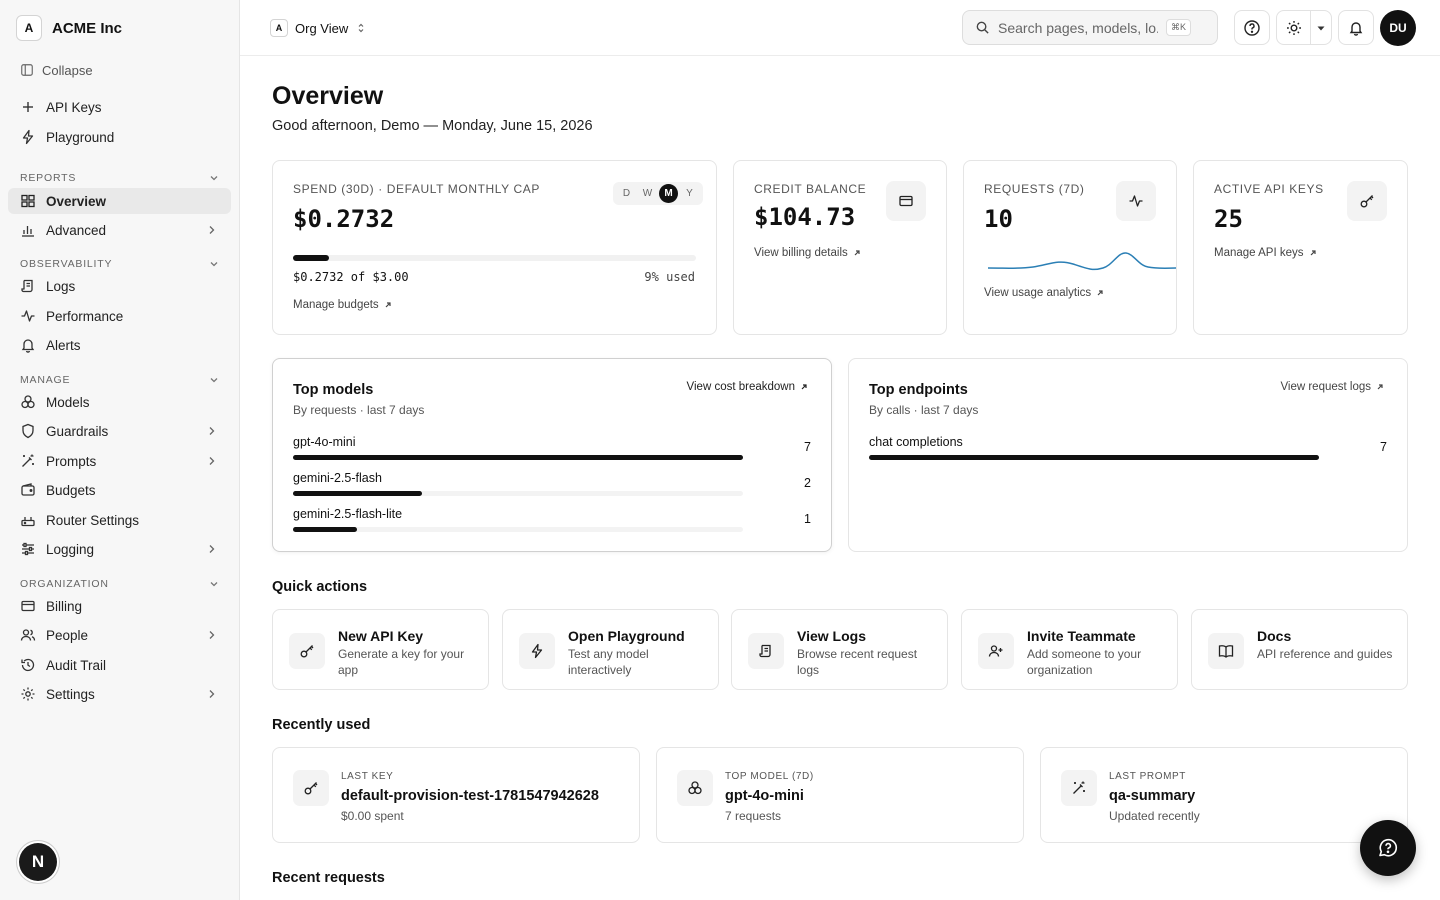  I want to click on sidebar-item-models: Models, so click(119, 402).